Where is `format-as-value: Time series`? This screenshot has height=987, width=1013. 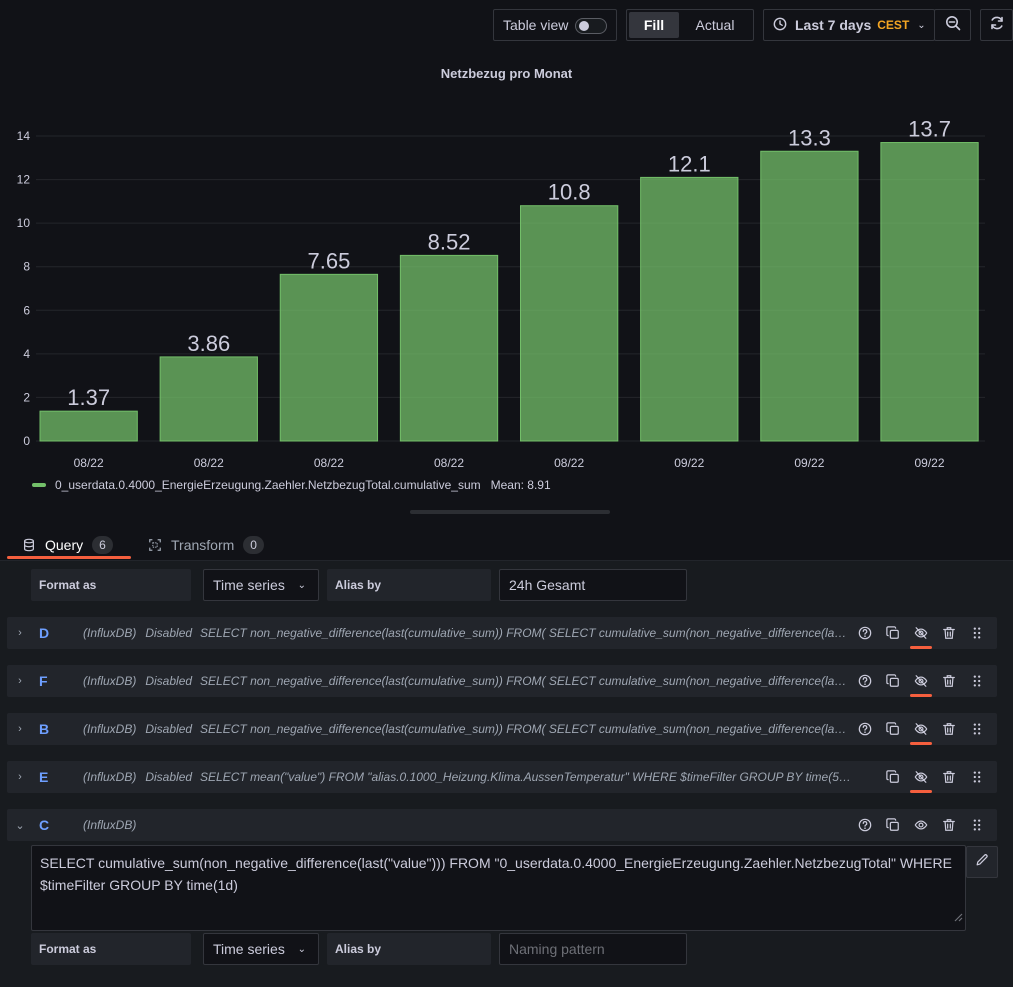 format-as-value: Time series is located at coordinates (249, 585).